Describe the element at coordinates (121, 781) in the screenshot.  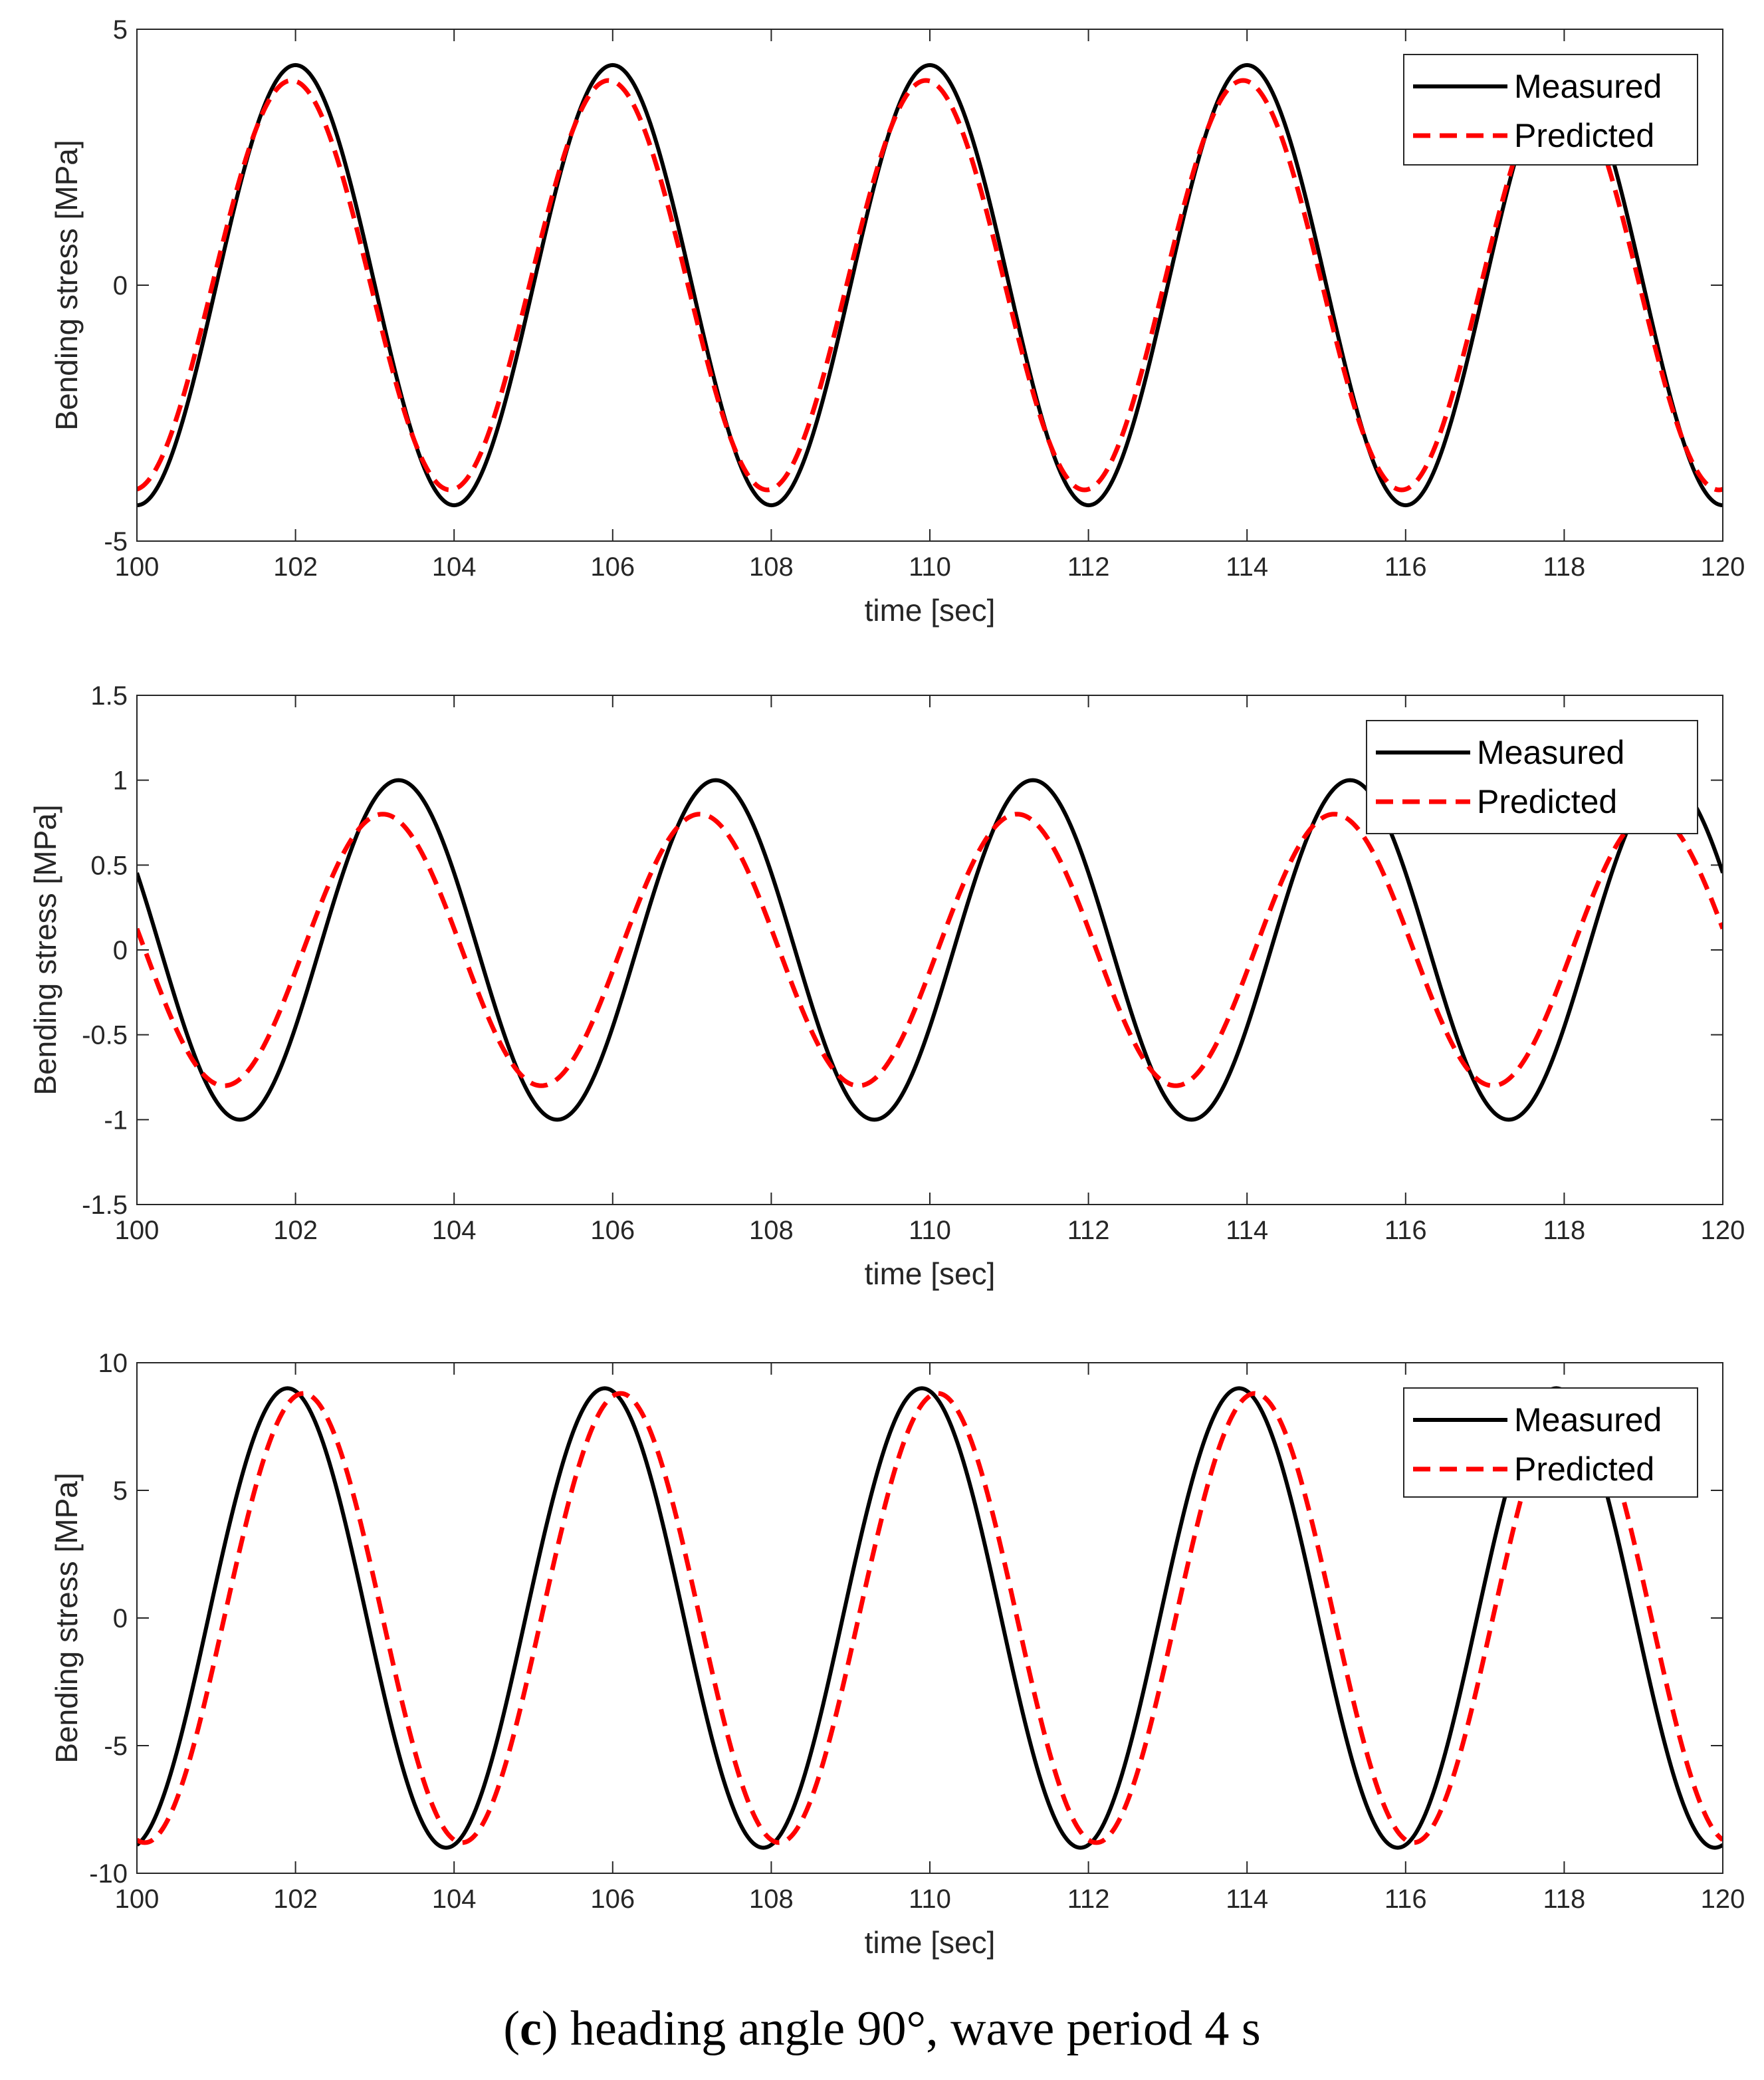
I see `y-tick-label: 1` at that location.